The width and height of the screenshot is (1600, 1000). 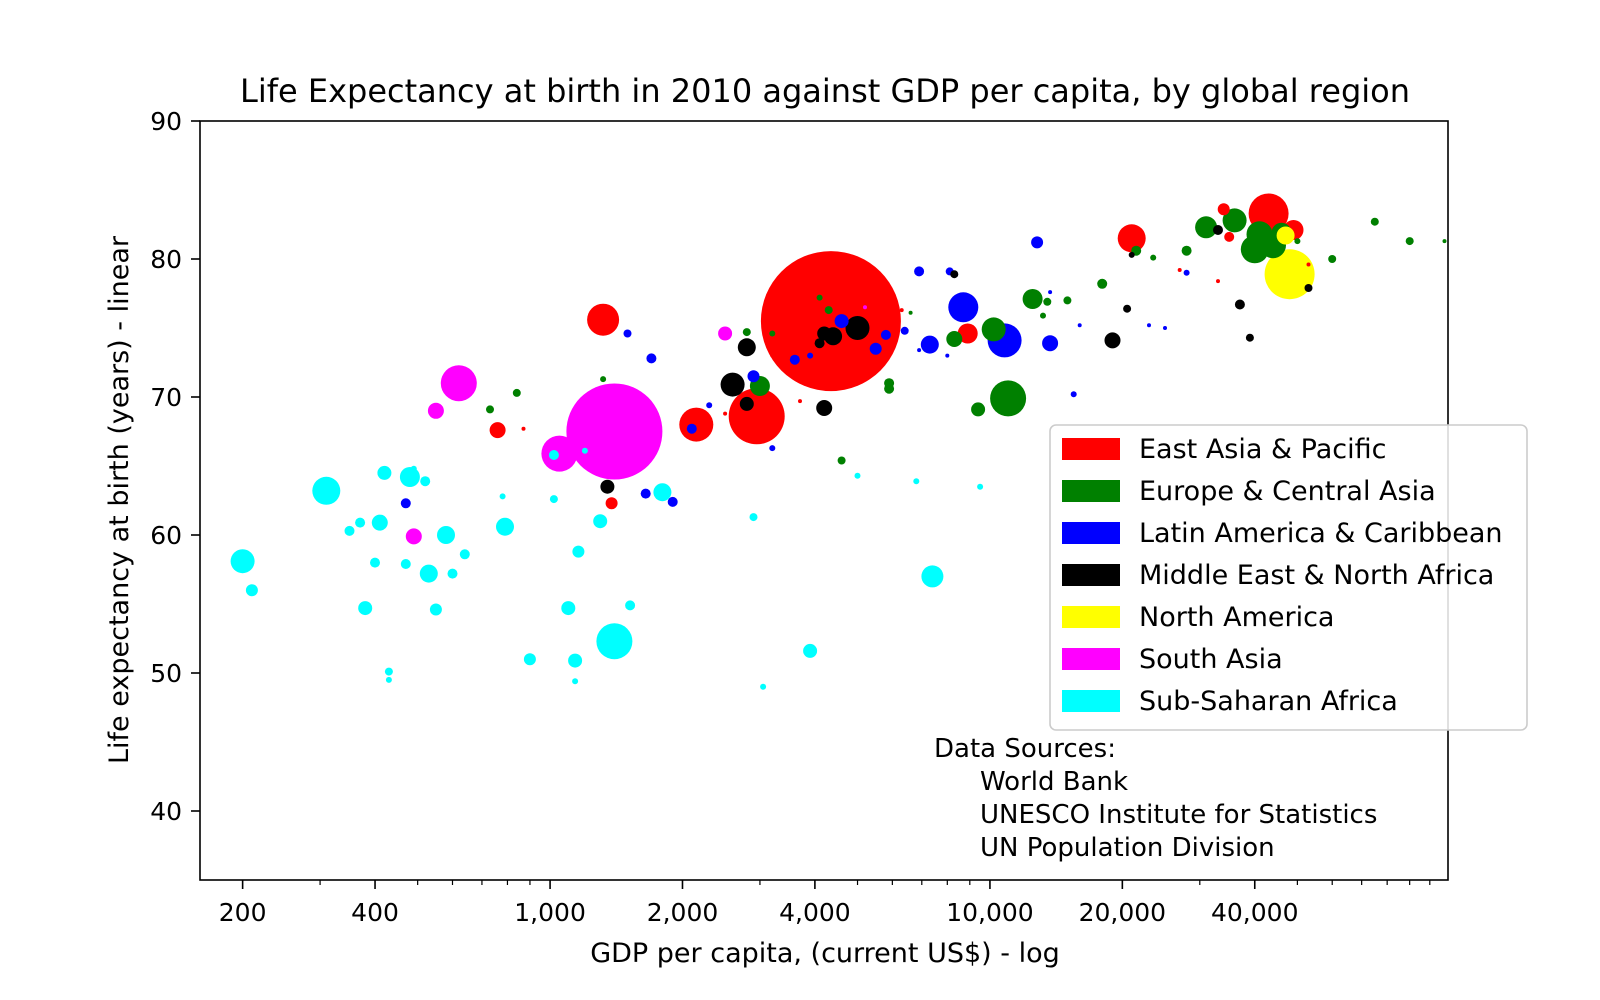 What do you see at coordinates (1178, 815) in the screenshot?
I see `source-unesco: UNESCO Institute for Statistics` at bounding box center [1178, 815].